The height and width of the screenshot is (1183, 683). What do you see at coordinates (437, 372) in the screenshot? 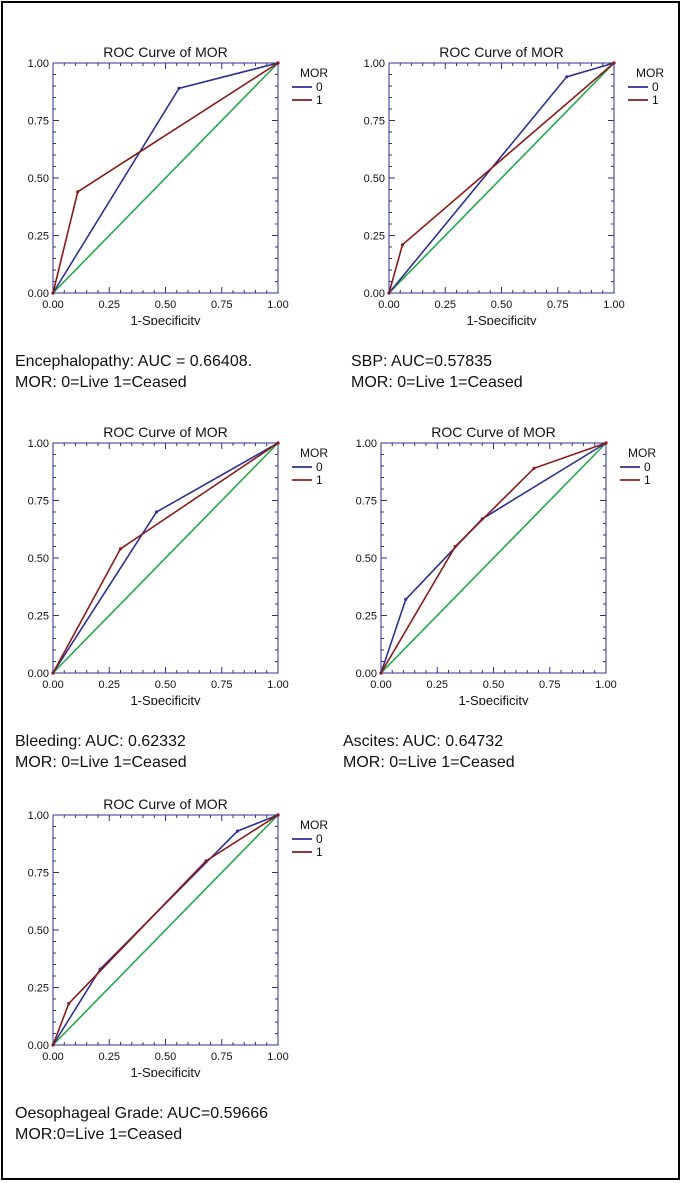
I see `caption: SBP: AUC=0.57835 MOR: 0=Live 1=Ceased` at bounding box center [437, 372].